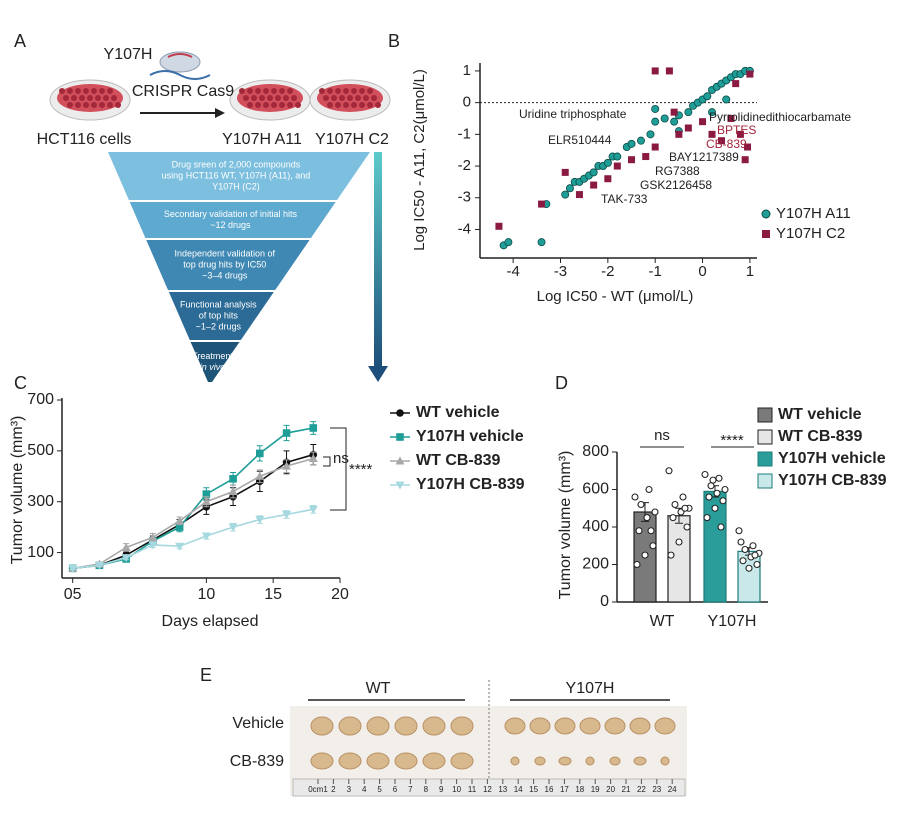  Describe the element at coordinates (231, 214) in the screenshot. I see `funnel-text: Secondary validation of initial hits` at that location.